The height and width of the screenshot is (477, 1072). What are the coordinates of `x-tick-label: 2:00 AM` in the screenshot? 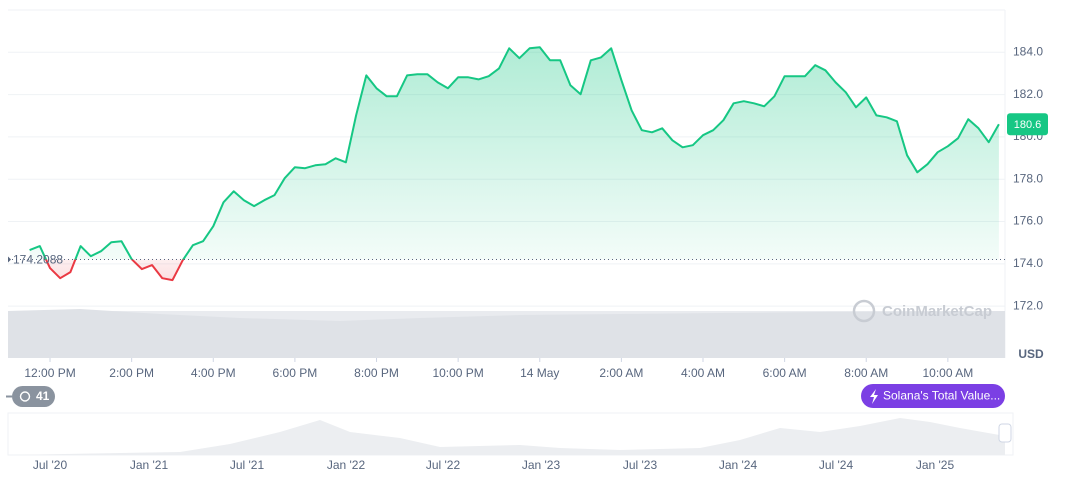 It's located at (621, 373).